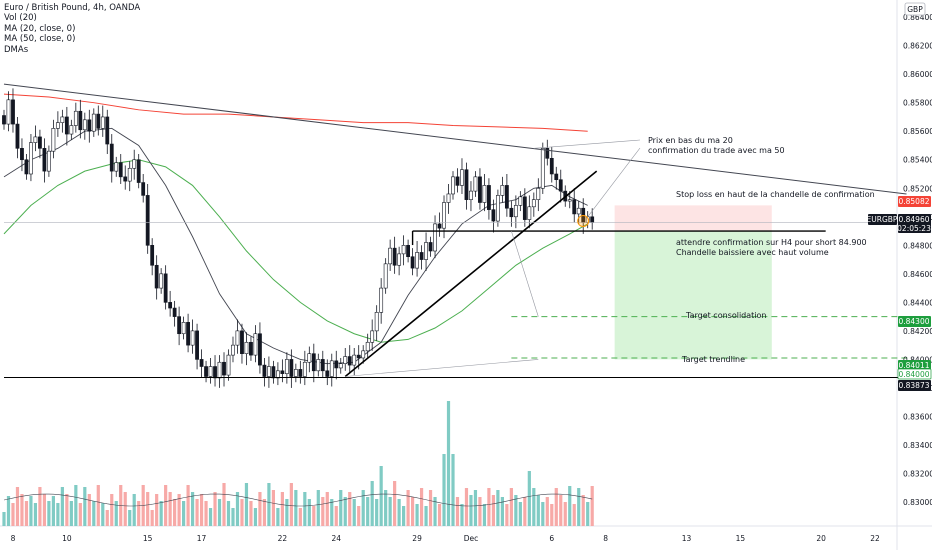 Image resolution: width=932 pixels, height=550 pixels. What do you see at coordinates (913, 374) in the screenshot?
I see `target2b-tag: 0.84000` at bounding box center [913, 374].